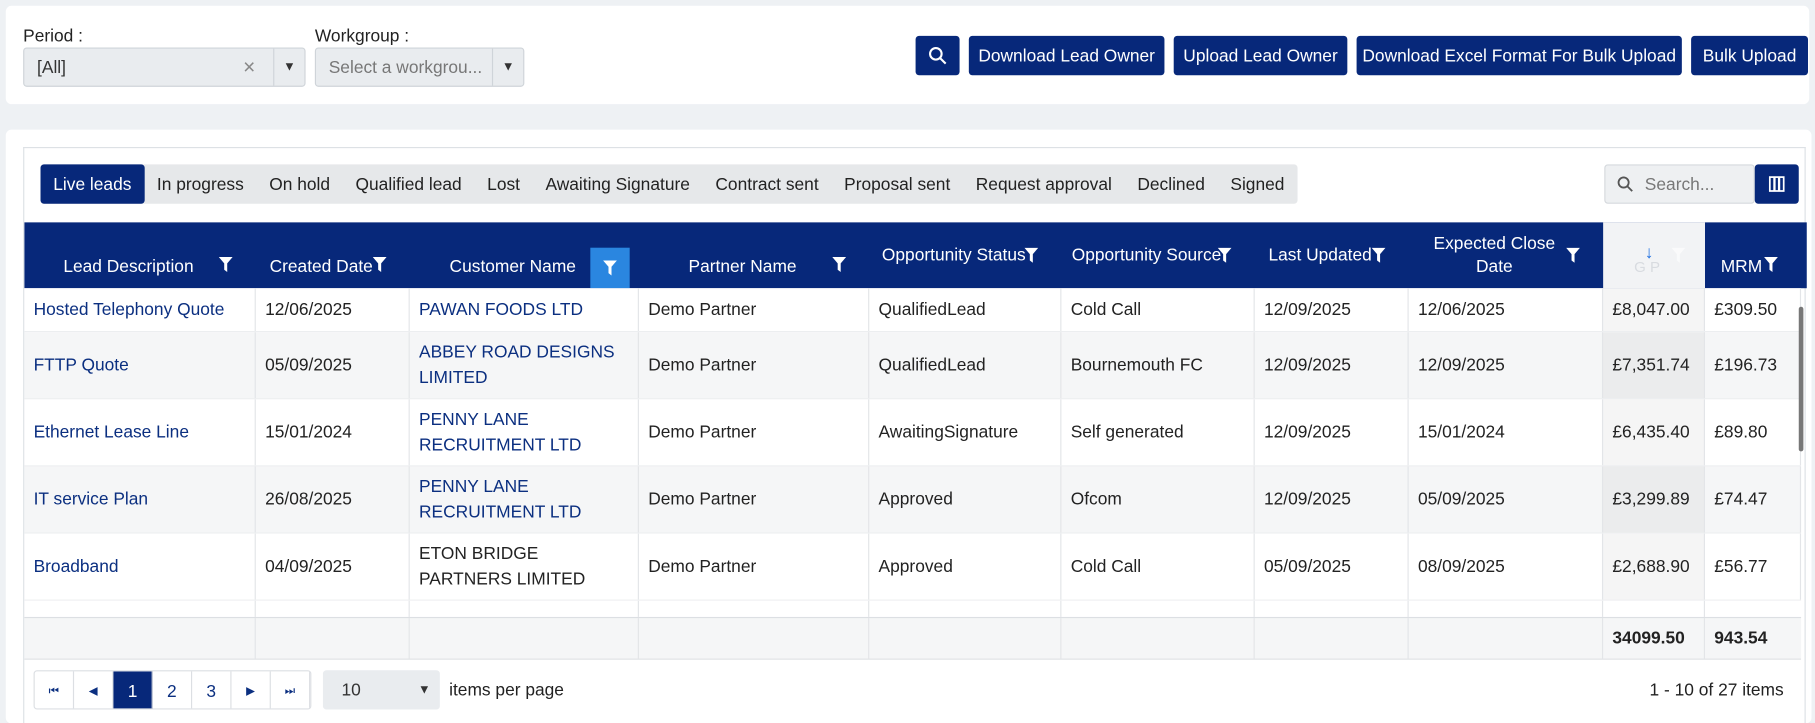 The width and height of the screenshot is (1815, 723). I want to click on column-header: MRM, so click(1753, 255).